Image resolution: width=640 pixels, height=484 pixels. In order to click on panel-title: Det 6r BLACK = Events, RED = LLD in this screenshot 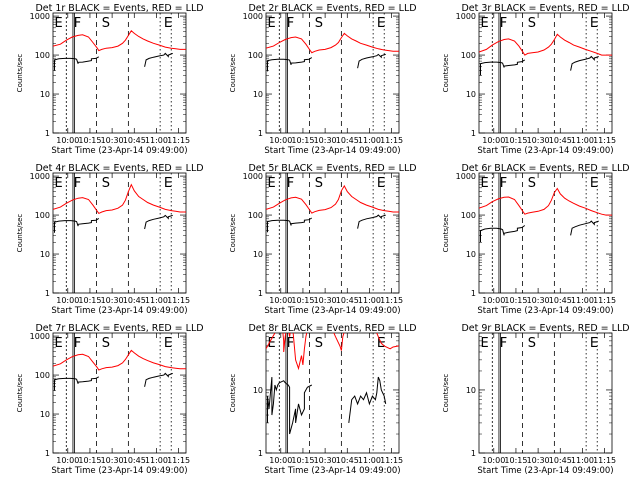, I will do `click(545, 168)`.